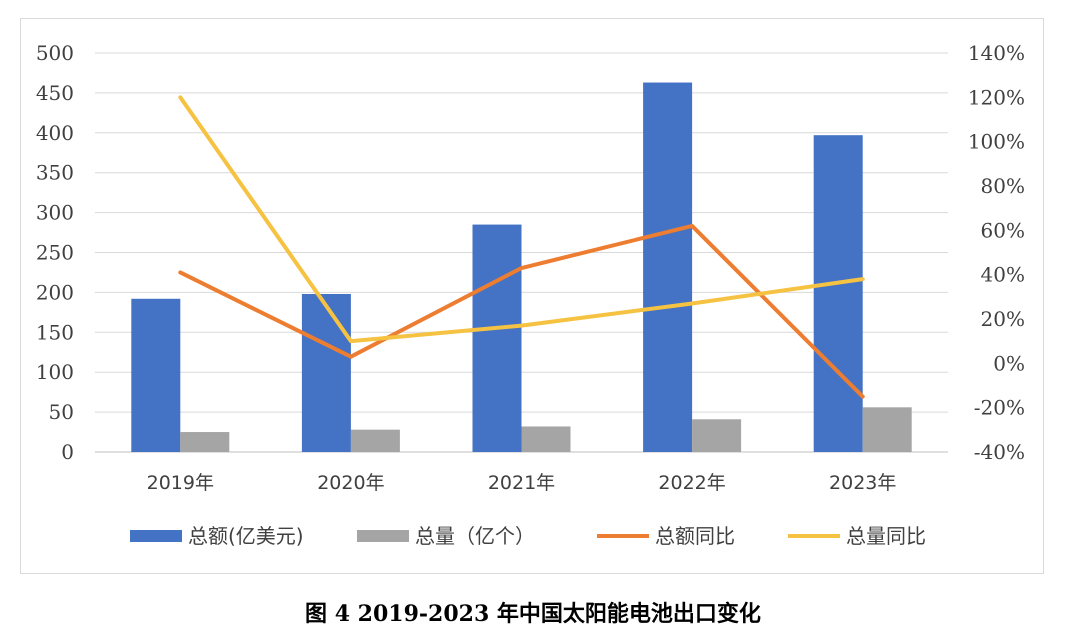 Image resolution: width=1066 pixels, height=642 pixels. I want to click on right-tick-label: 40%, so click(1003, 275).